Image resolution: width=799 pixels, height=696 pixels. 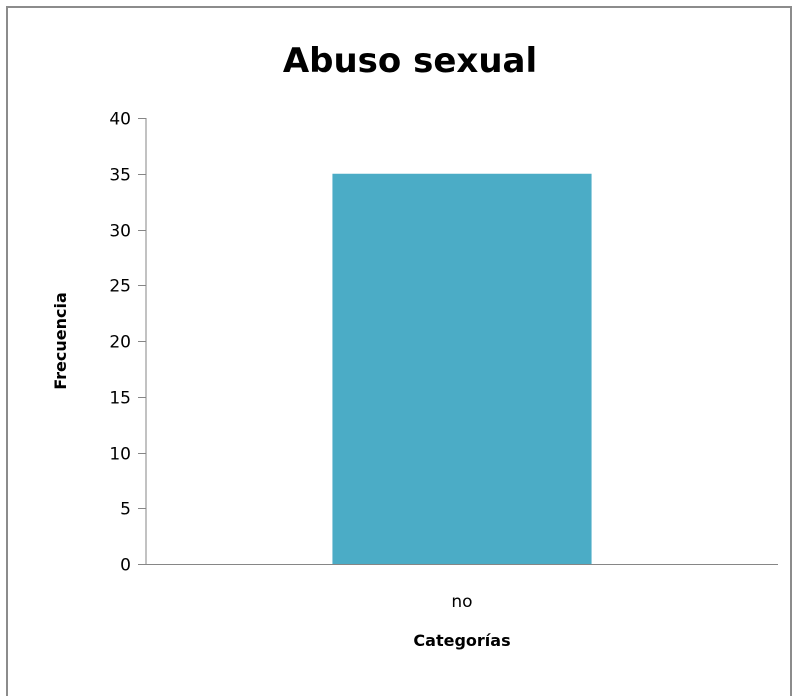 I want to click on y-tick-label: 15, so click(x=120, y=399).